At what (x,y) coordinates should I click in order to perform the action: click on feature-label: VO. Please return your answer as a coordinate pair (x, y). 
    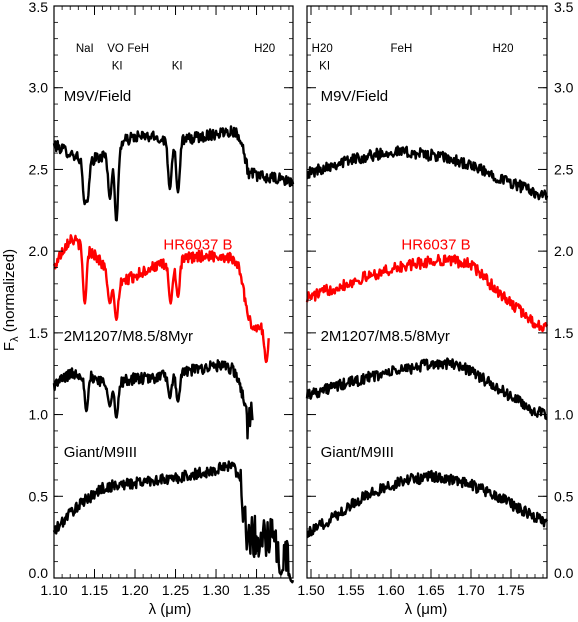
    Looking at the image, I should click on (115, 49).